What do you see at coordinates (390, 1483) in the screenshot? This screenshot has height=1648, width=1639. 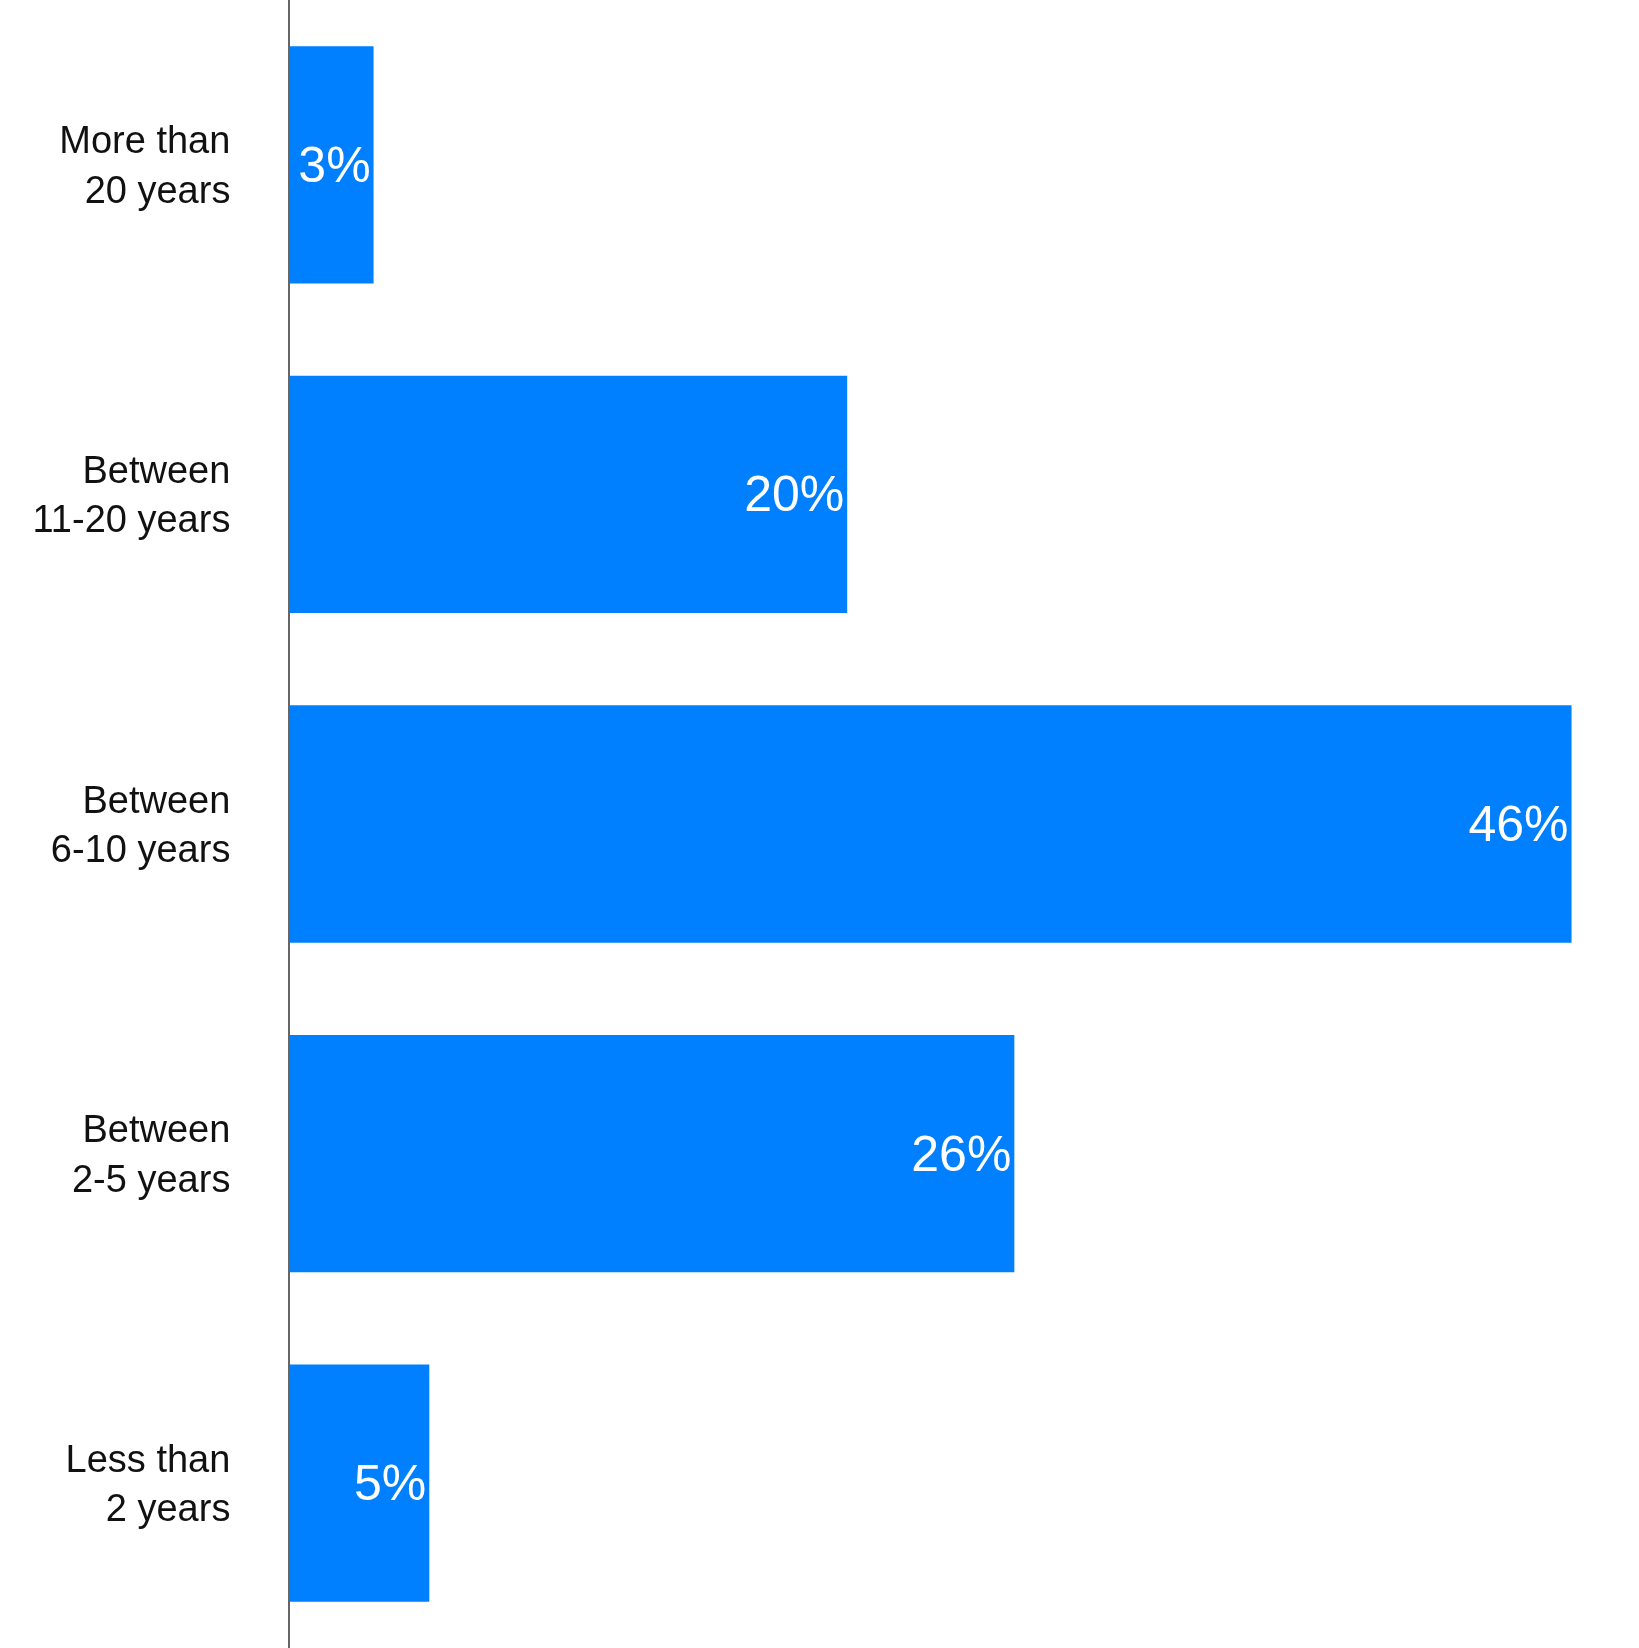 I see `data-label: 5%` at bounding box center [390, 1483].